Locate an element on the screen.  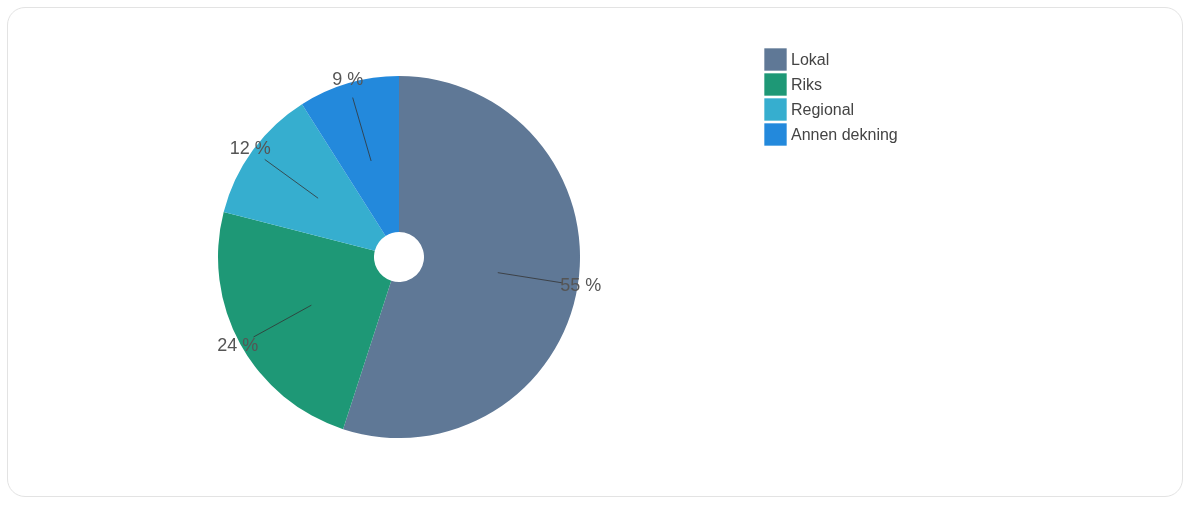
legend-label: Annen dekning is located at coordinates (844, 134).